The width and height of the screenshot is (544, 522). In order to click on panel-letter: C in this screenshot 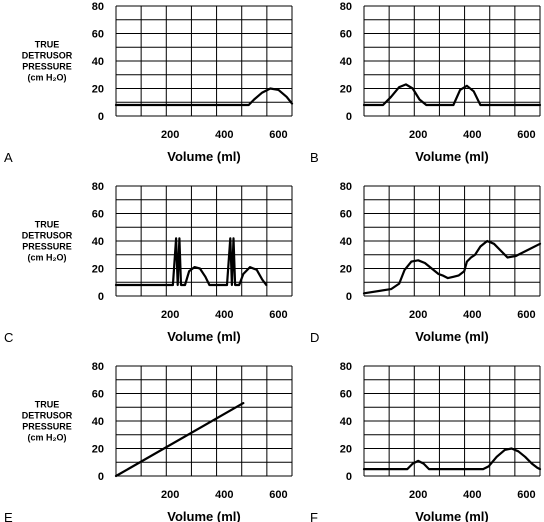, I will do `click(8, 337)`.